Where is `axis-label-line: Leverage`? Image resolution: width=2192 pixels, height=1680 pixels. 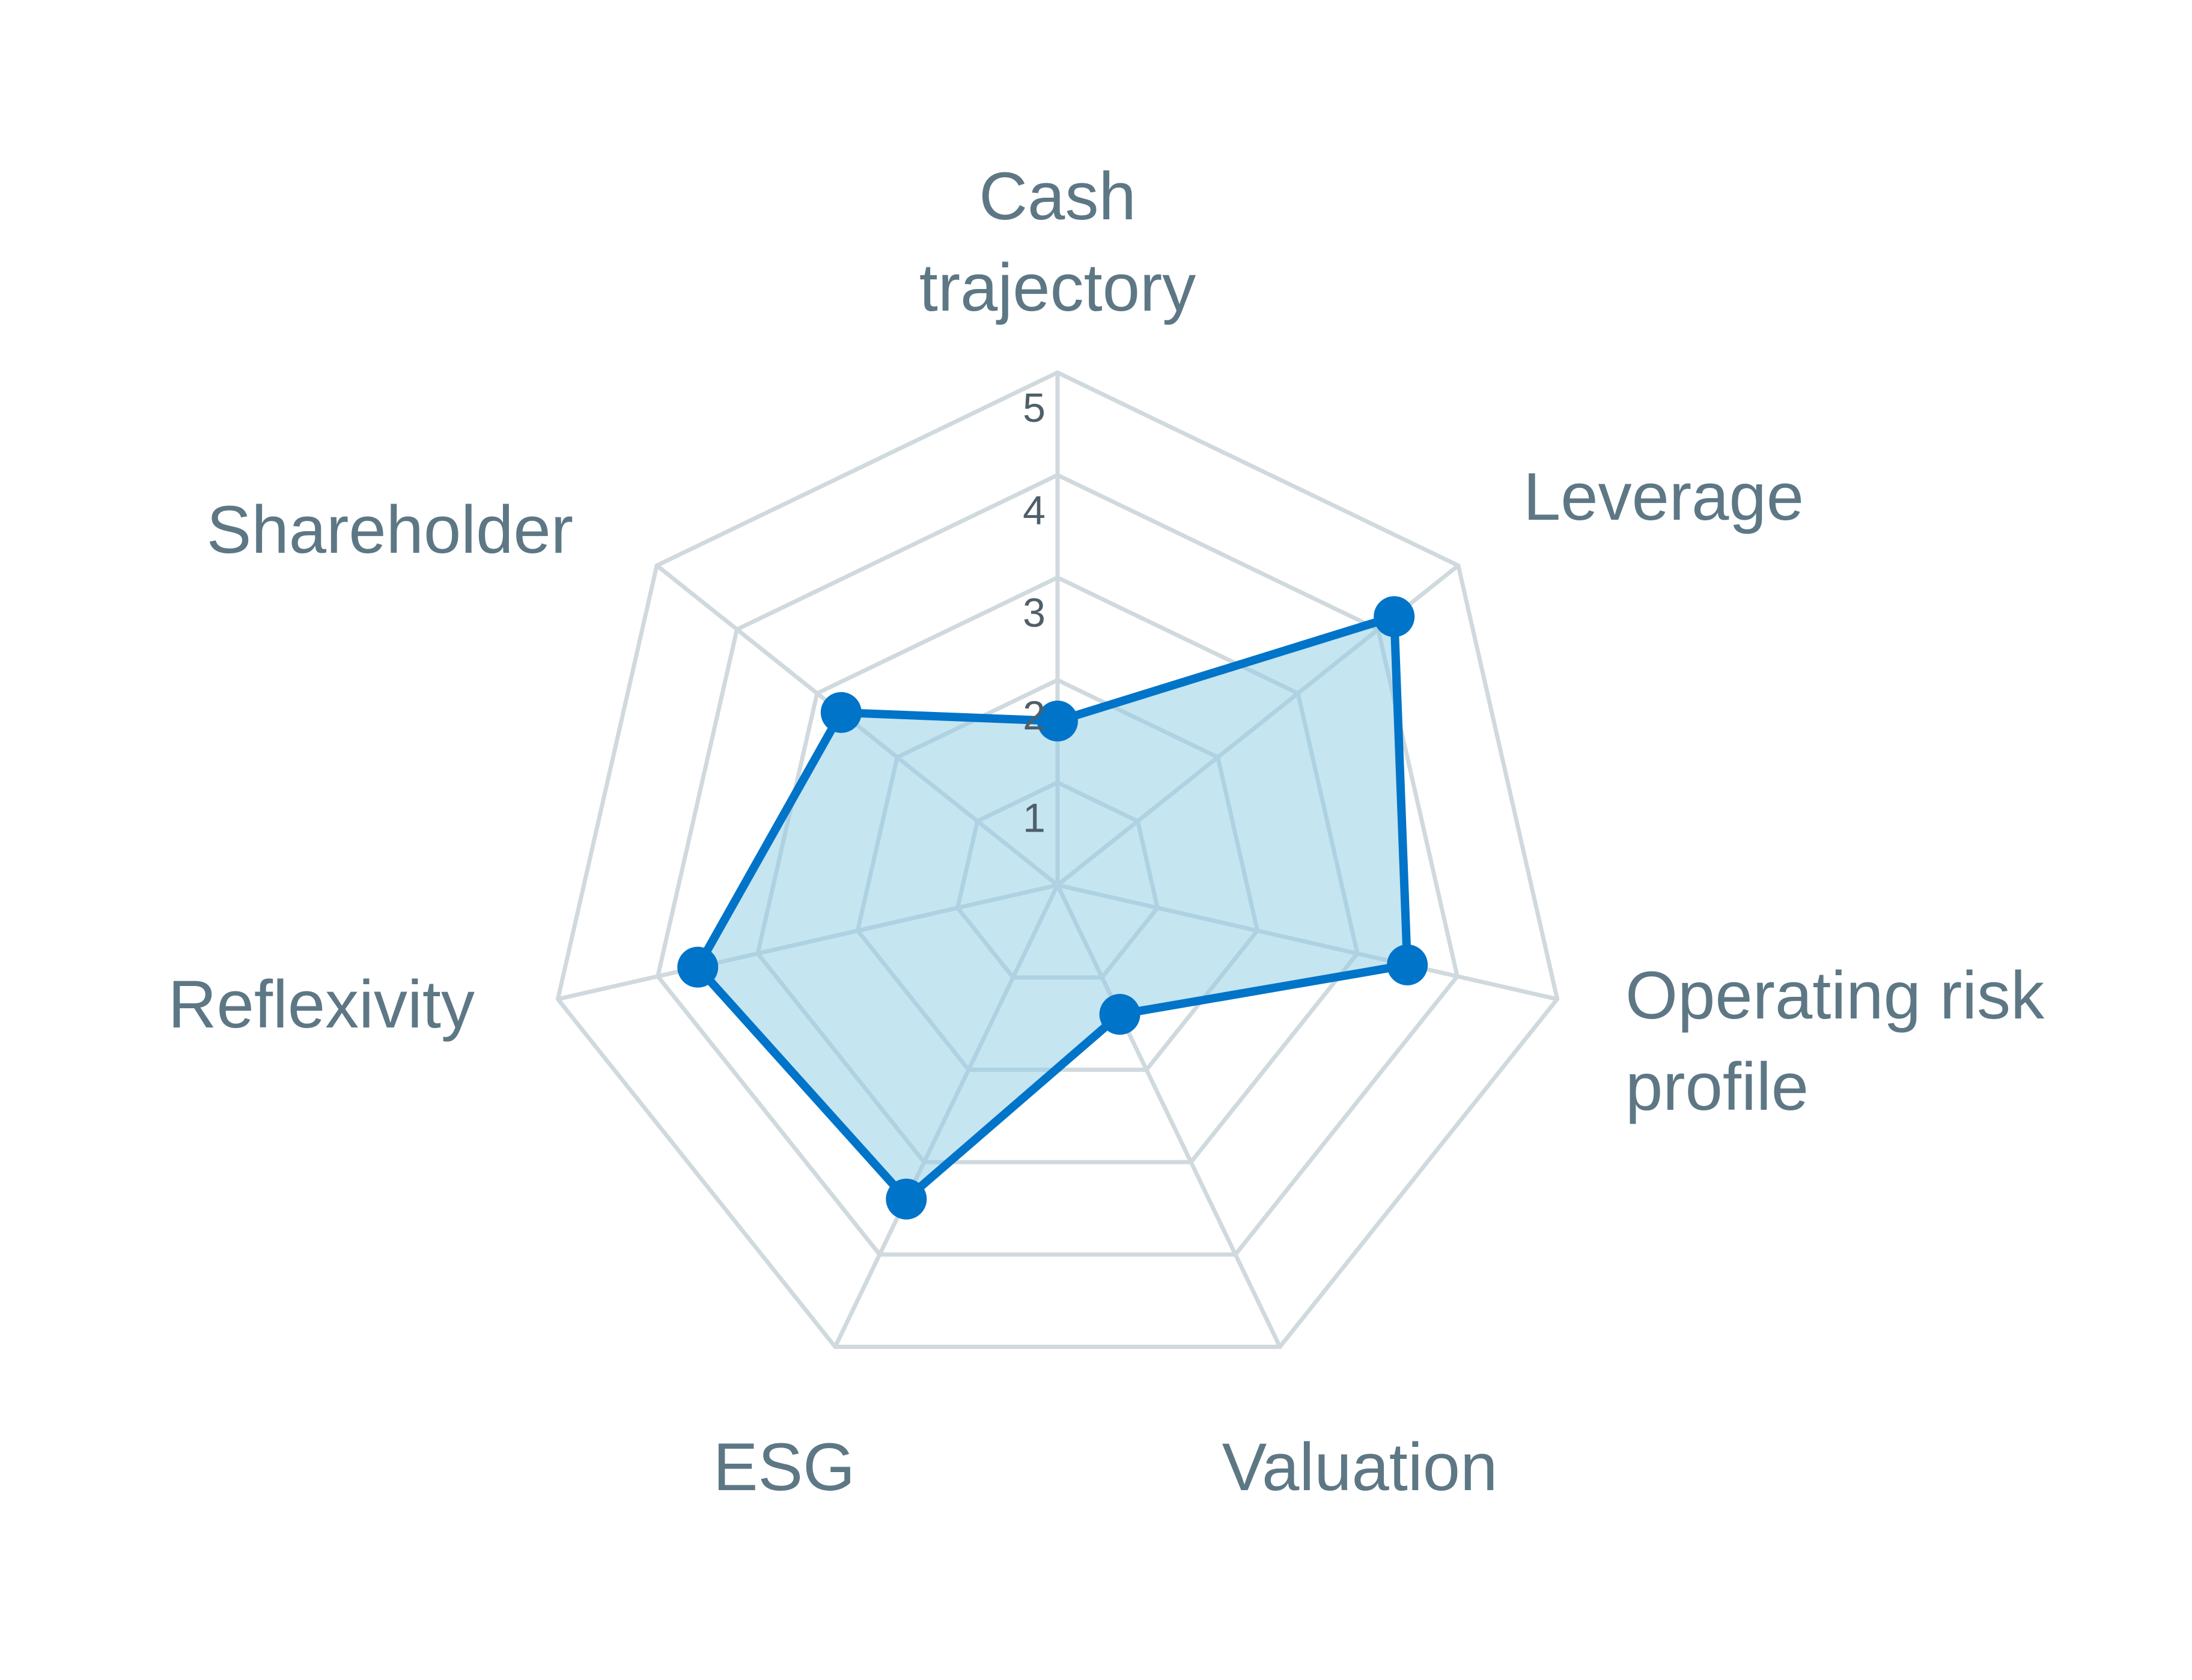
axis-label-line: Leverage is located at coordinates (1663, 497).